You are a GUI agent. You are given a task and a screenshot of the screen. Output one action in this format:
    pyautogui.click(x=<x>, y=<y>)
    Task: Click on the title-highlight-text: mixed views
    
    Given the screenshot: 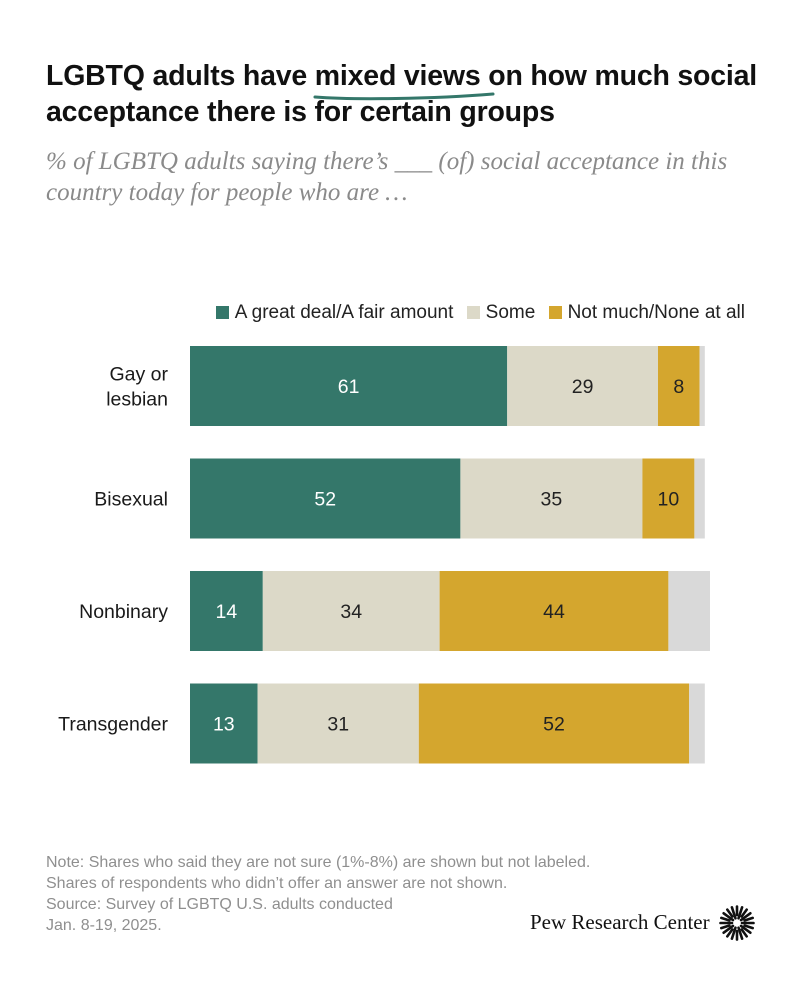 What is the action you would take?
    pyautogui.click(x=397, y=76)
    